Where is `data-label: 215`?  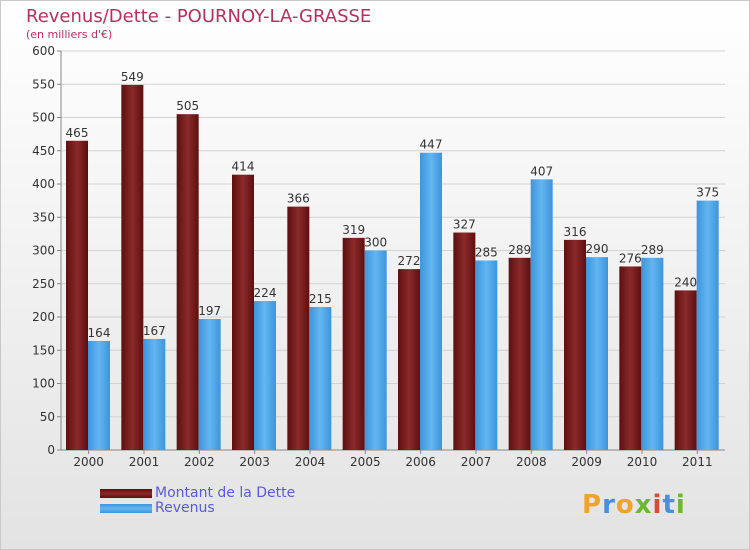
data-label: 215 is located at coordinates (320, 299).